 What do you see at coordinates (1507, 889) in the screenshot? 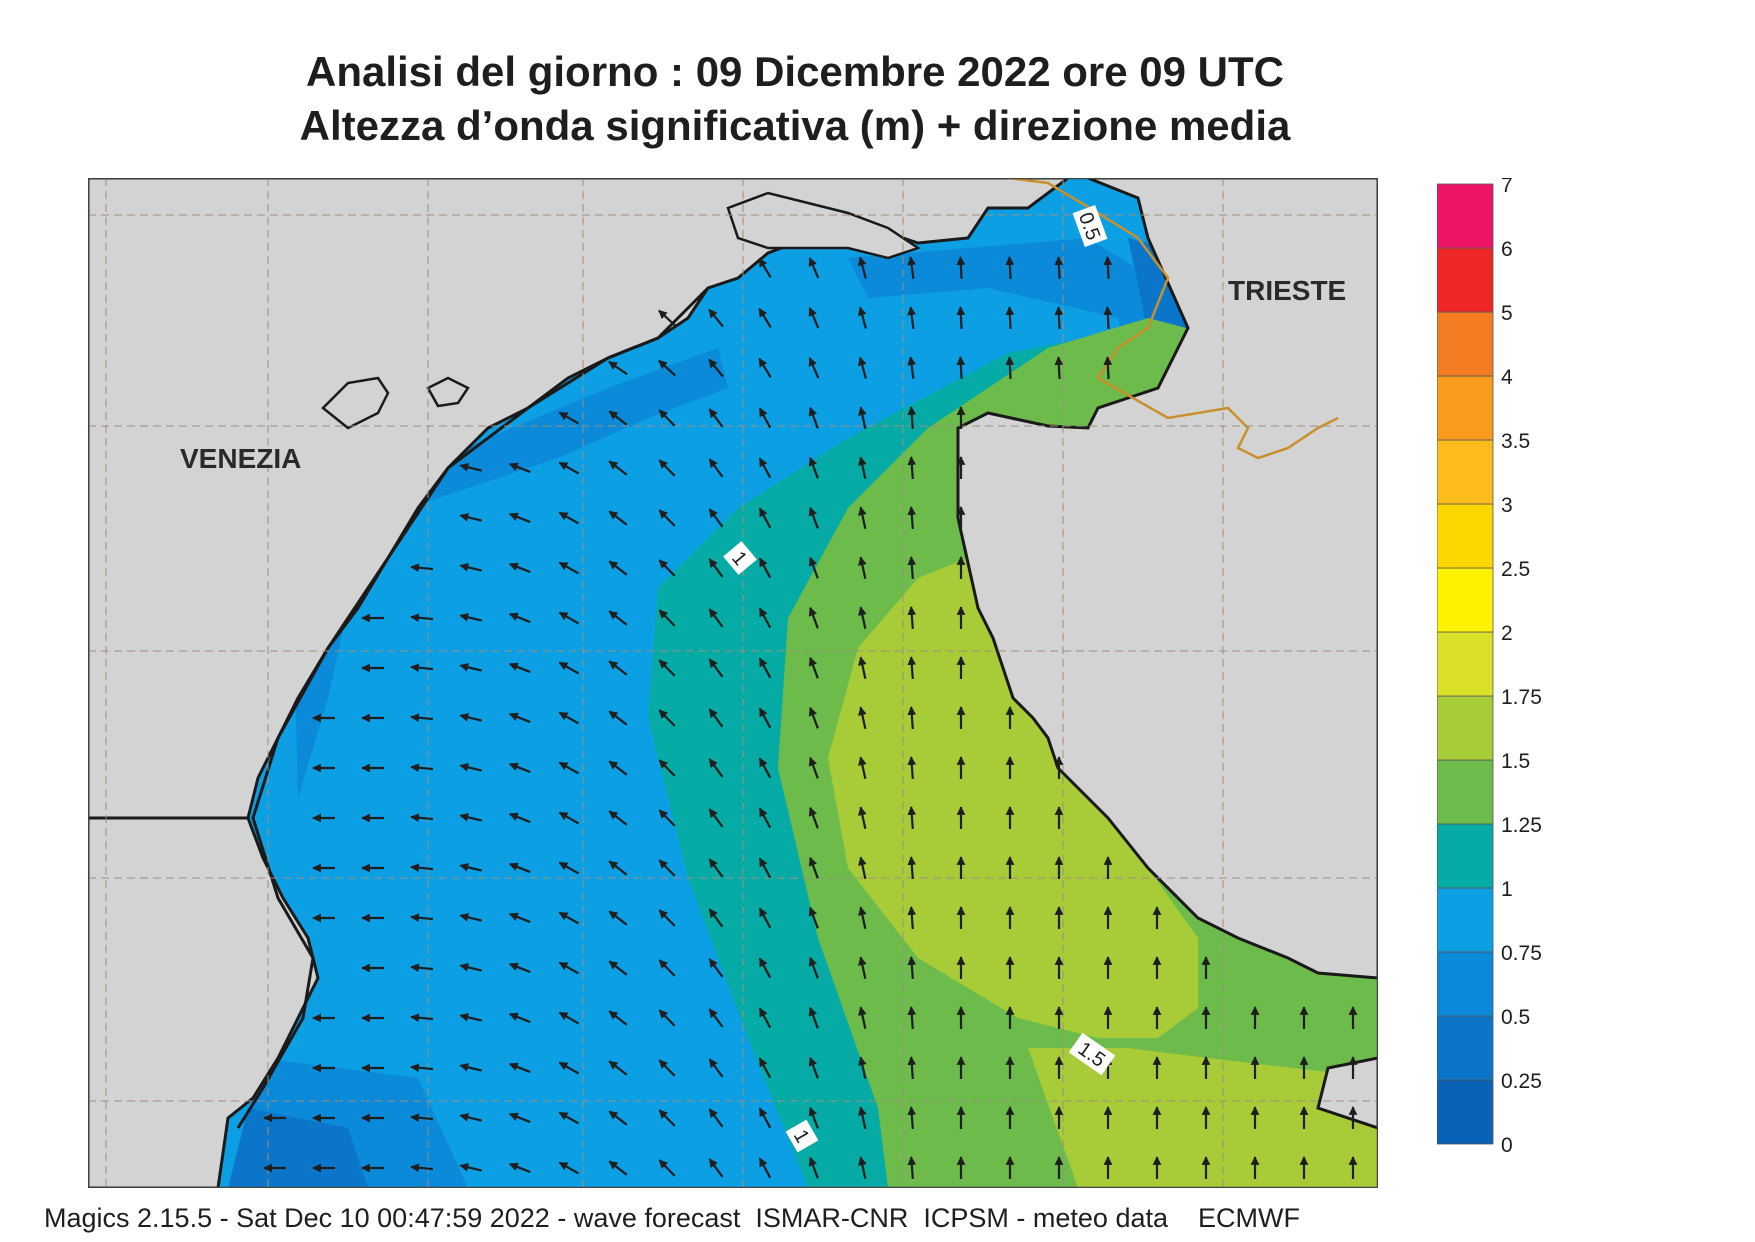
I see `legend-level-label: 1` at bounding box center [1507, 889].